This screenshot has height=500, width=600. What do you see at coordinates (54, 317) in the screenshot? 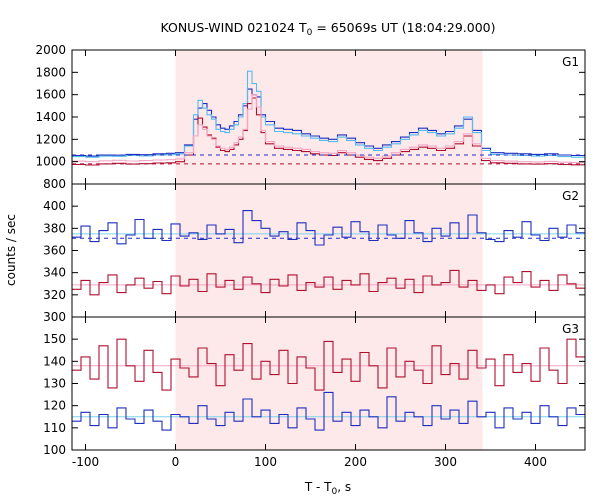
I see `y-tick-label: 300` at bounding box center [54, 317].